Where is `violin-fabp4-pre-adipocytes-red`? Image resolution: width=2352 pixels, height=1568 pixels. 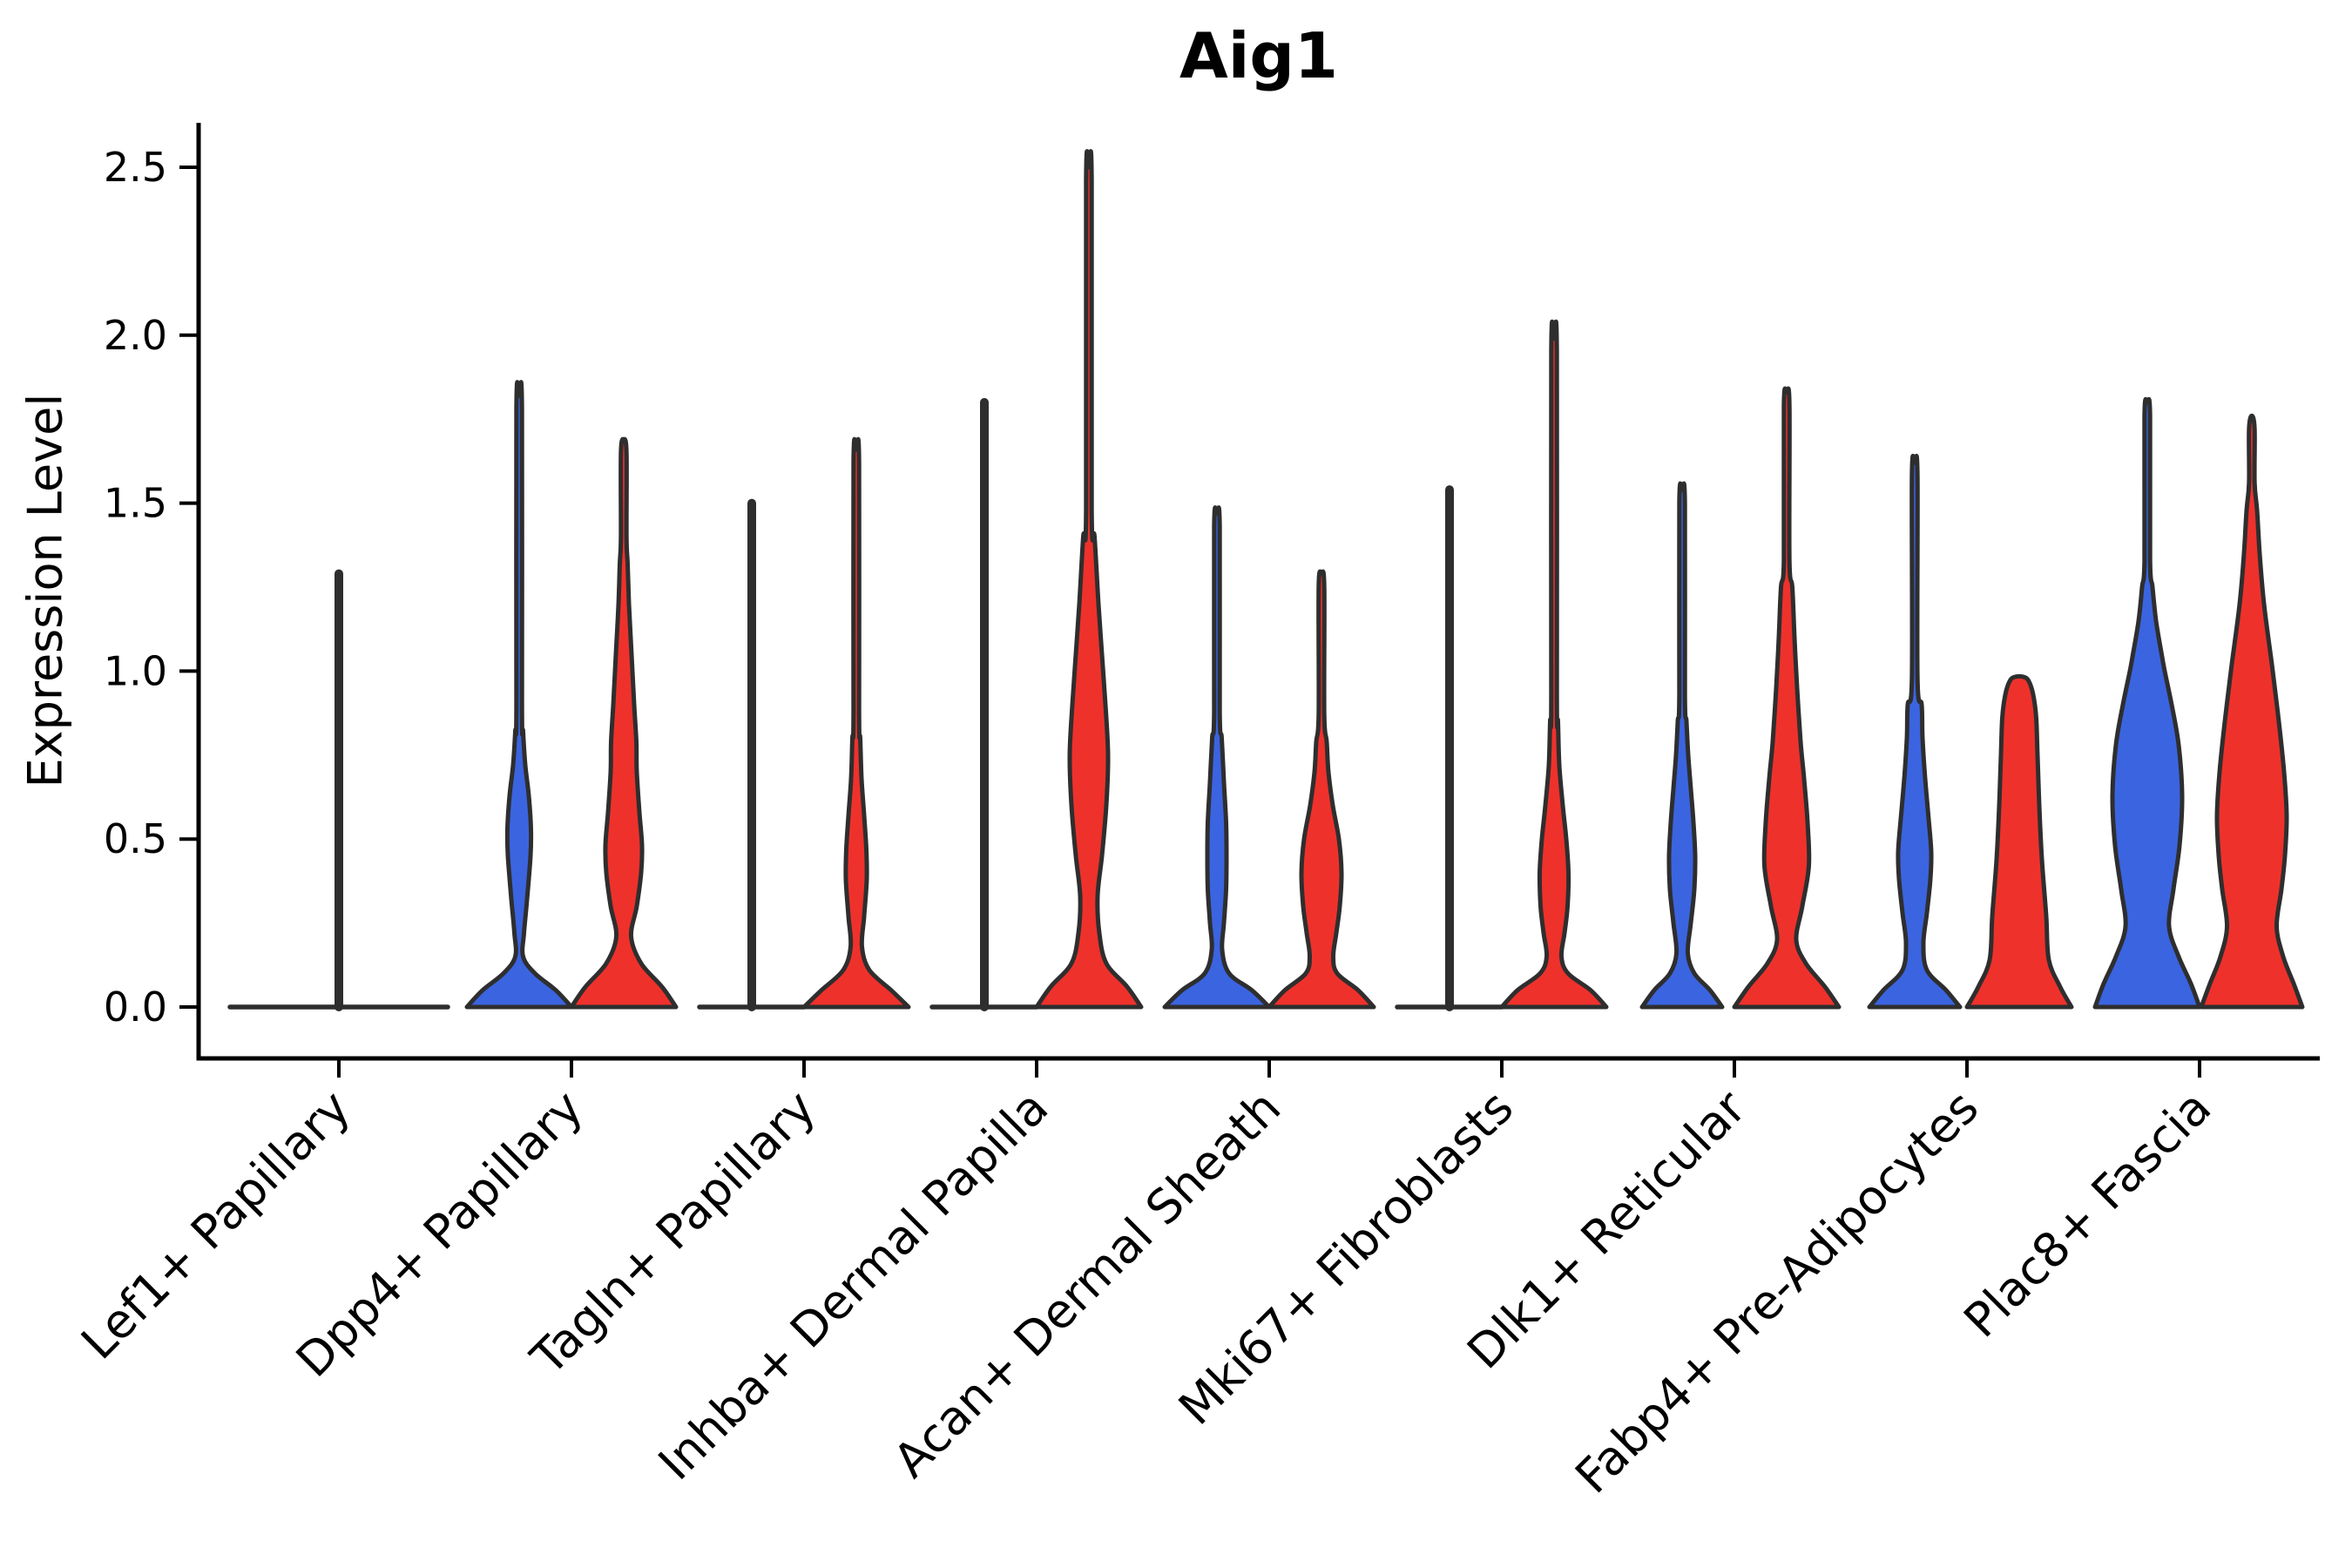 violin-fabp4-pre-adipocytes-red is located at coordinates (2019, 841).